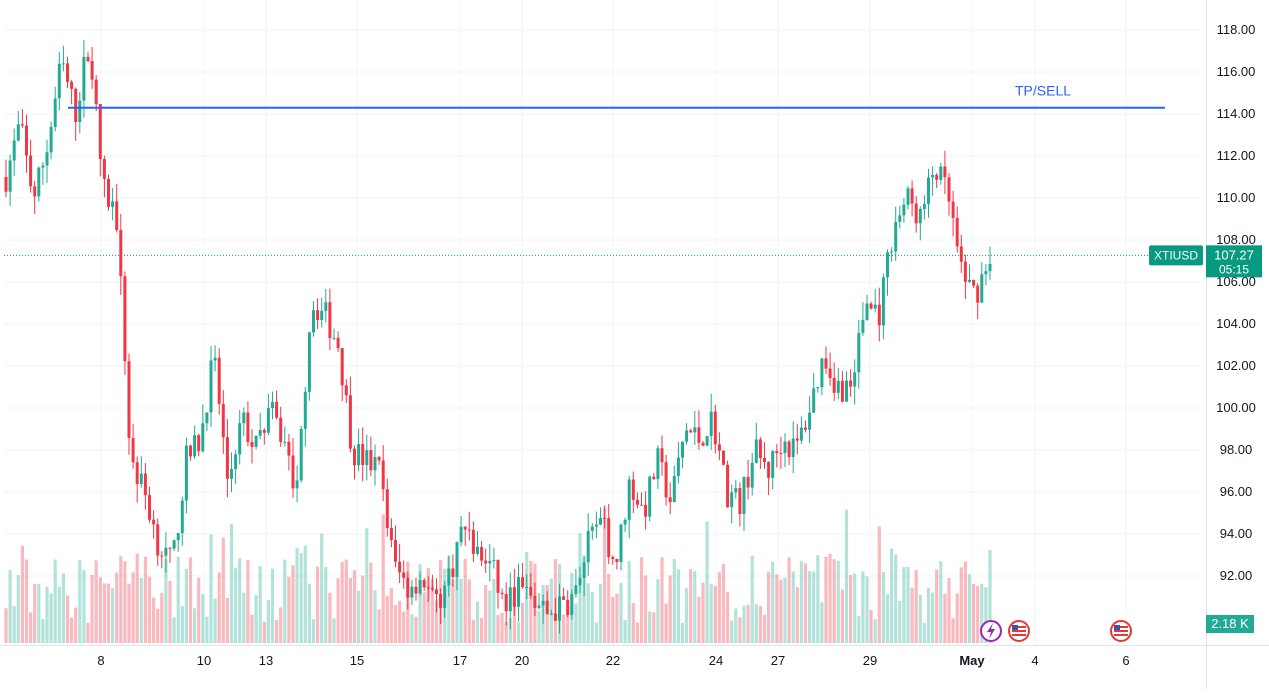 Image resolution: width=1269 pixels, height=694 pixels. Describe the element at coordinates (1236, 449) in the screenshot. I see `y-tick-label: 98.00` at that location.